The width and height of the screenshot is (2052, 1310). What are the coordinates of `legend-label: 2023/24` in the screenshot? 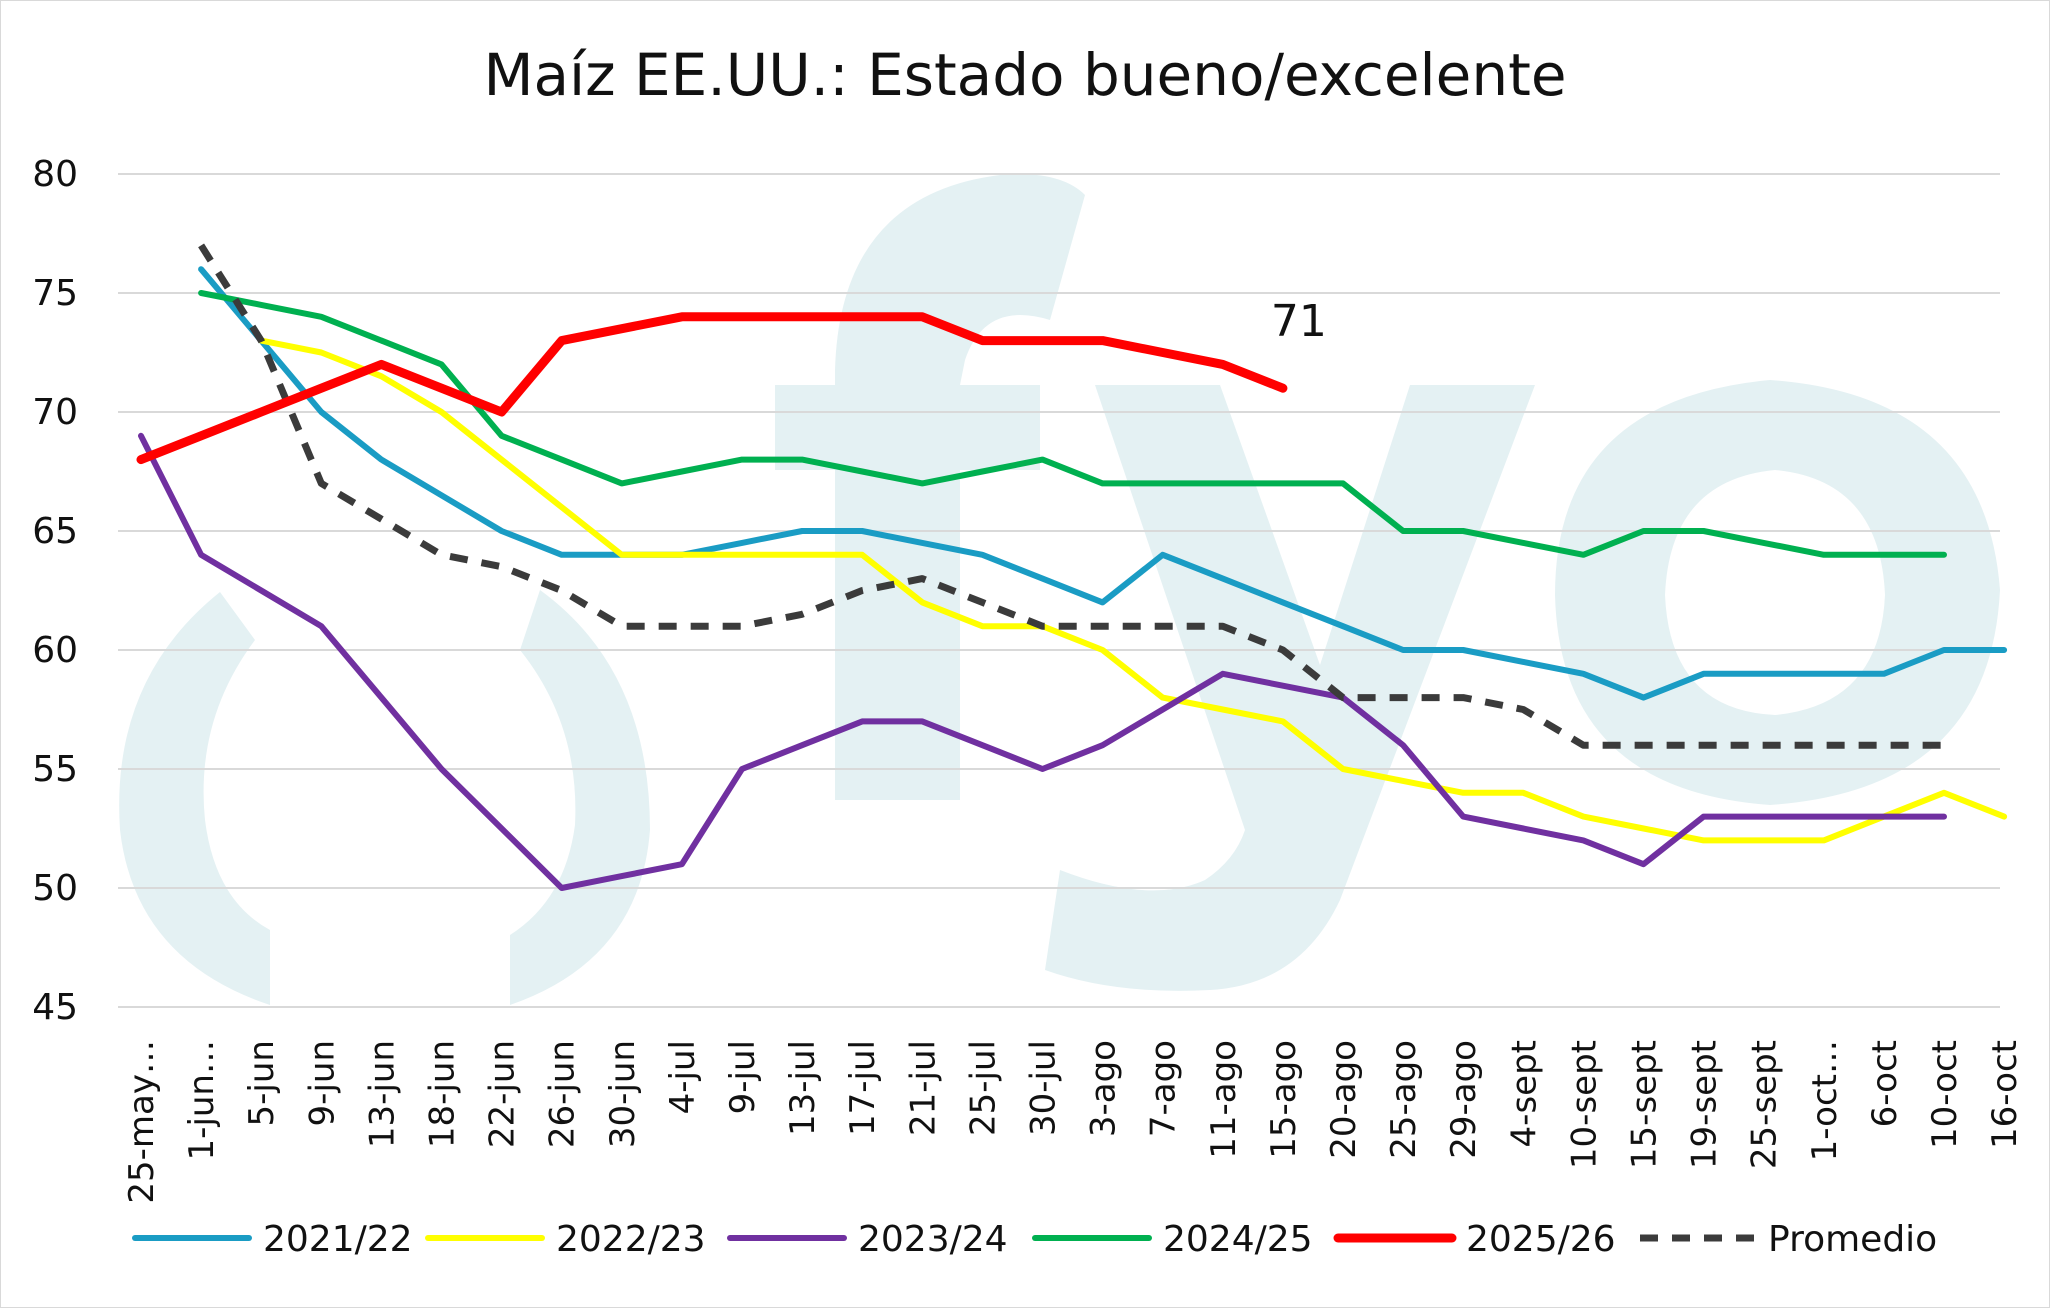 It's located at (933, 1239).